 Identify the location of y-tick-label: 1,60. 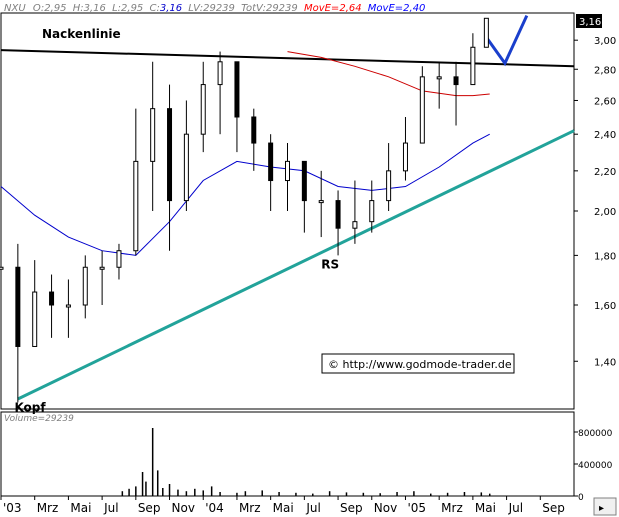
(605, 306).